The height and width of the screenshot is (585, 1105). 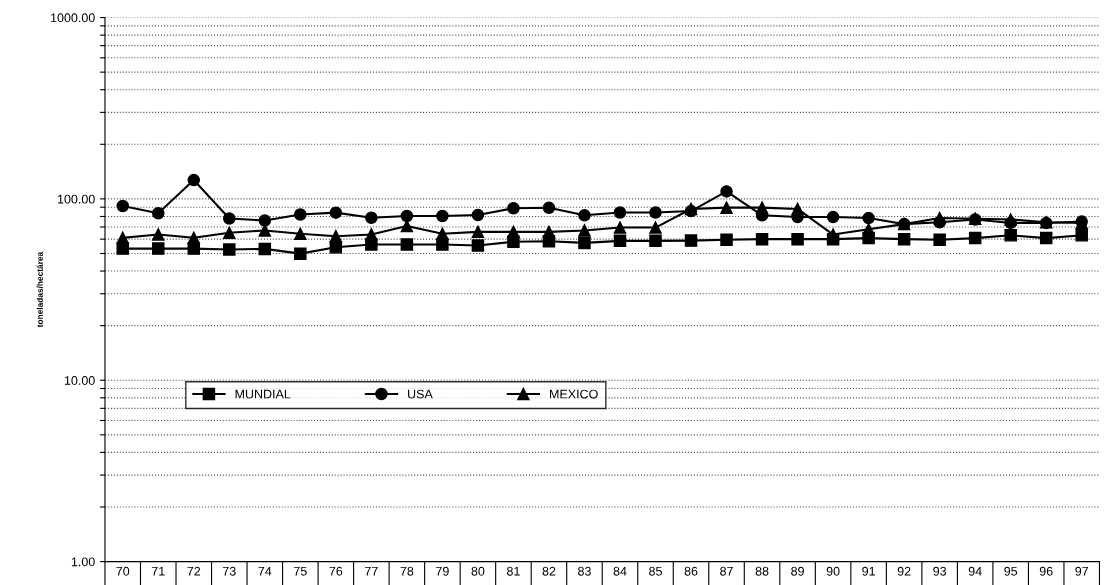 What do you see at coordinates (442, 571) in the screenshot?
I see `x-tick-label: 79` at bounding box center [442, 571].